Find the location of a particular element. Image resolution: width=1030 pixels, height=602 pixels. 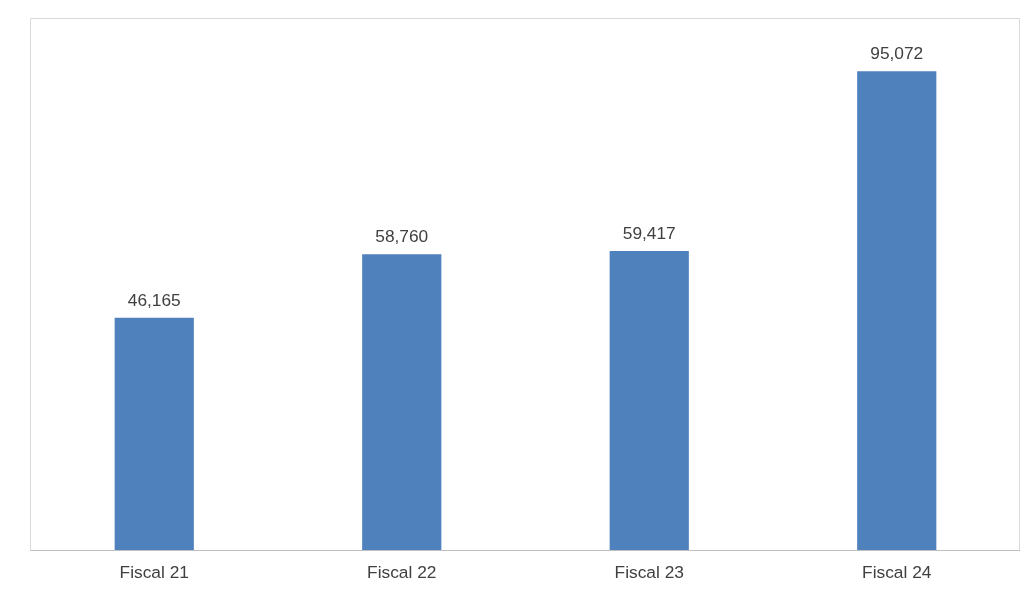

x-tick-label: Fiscal 21 is located at coordinates (154, 571).